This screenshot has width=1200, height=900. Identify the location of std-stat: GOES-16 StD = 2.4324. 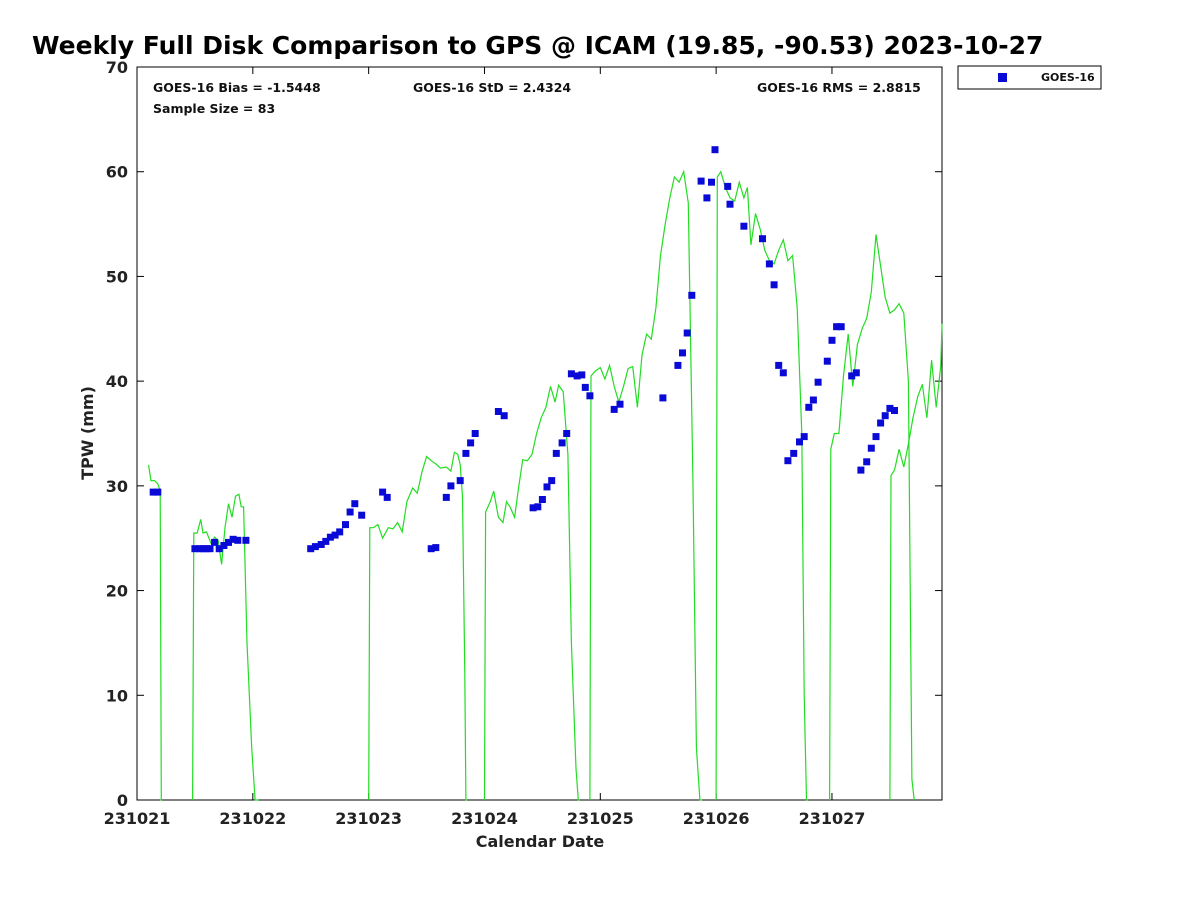
(492, 87).